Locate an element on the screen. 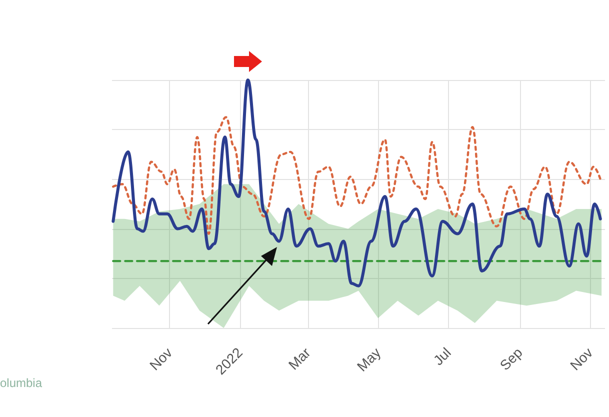  text: olumbia is located at coordinates (21, 383).